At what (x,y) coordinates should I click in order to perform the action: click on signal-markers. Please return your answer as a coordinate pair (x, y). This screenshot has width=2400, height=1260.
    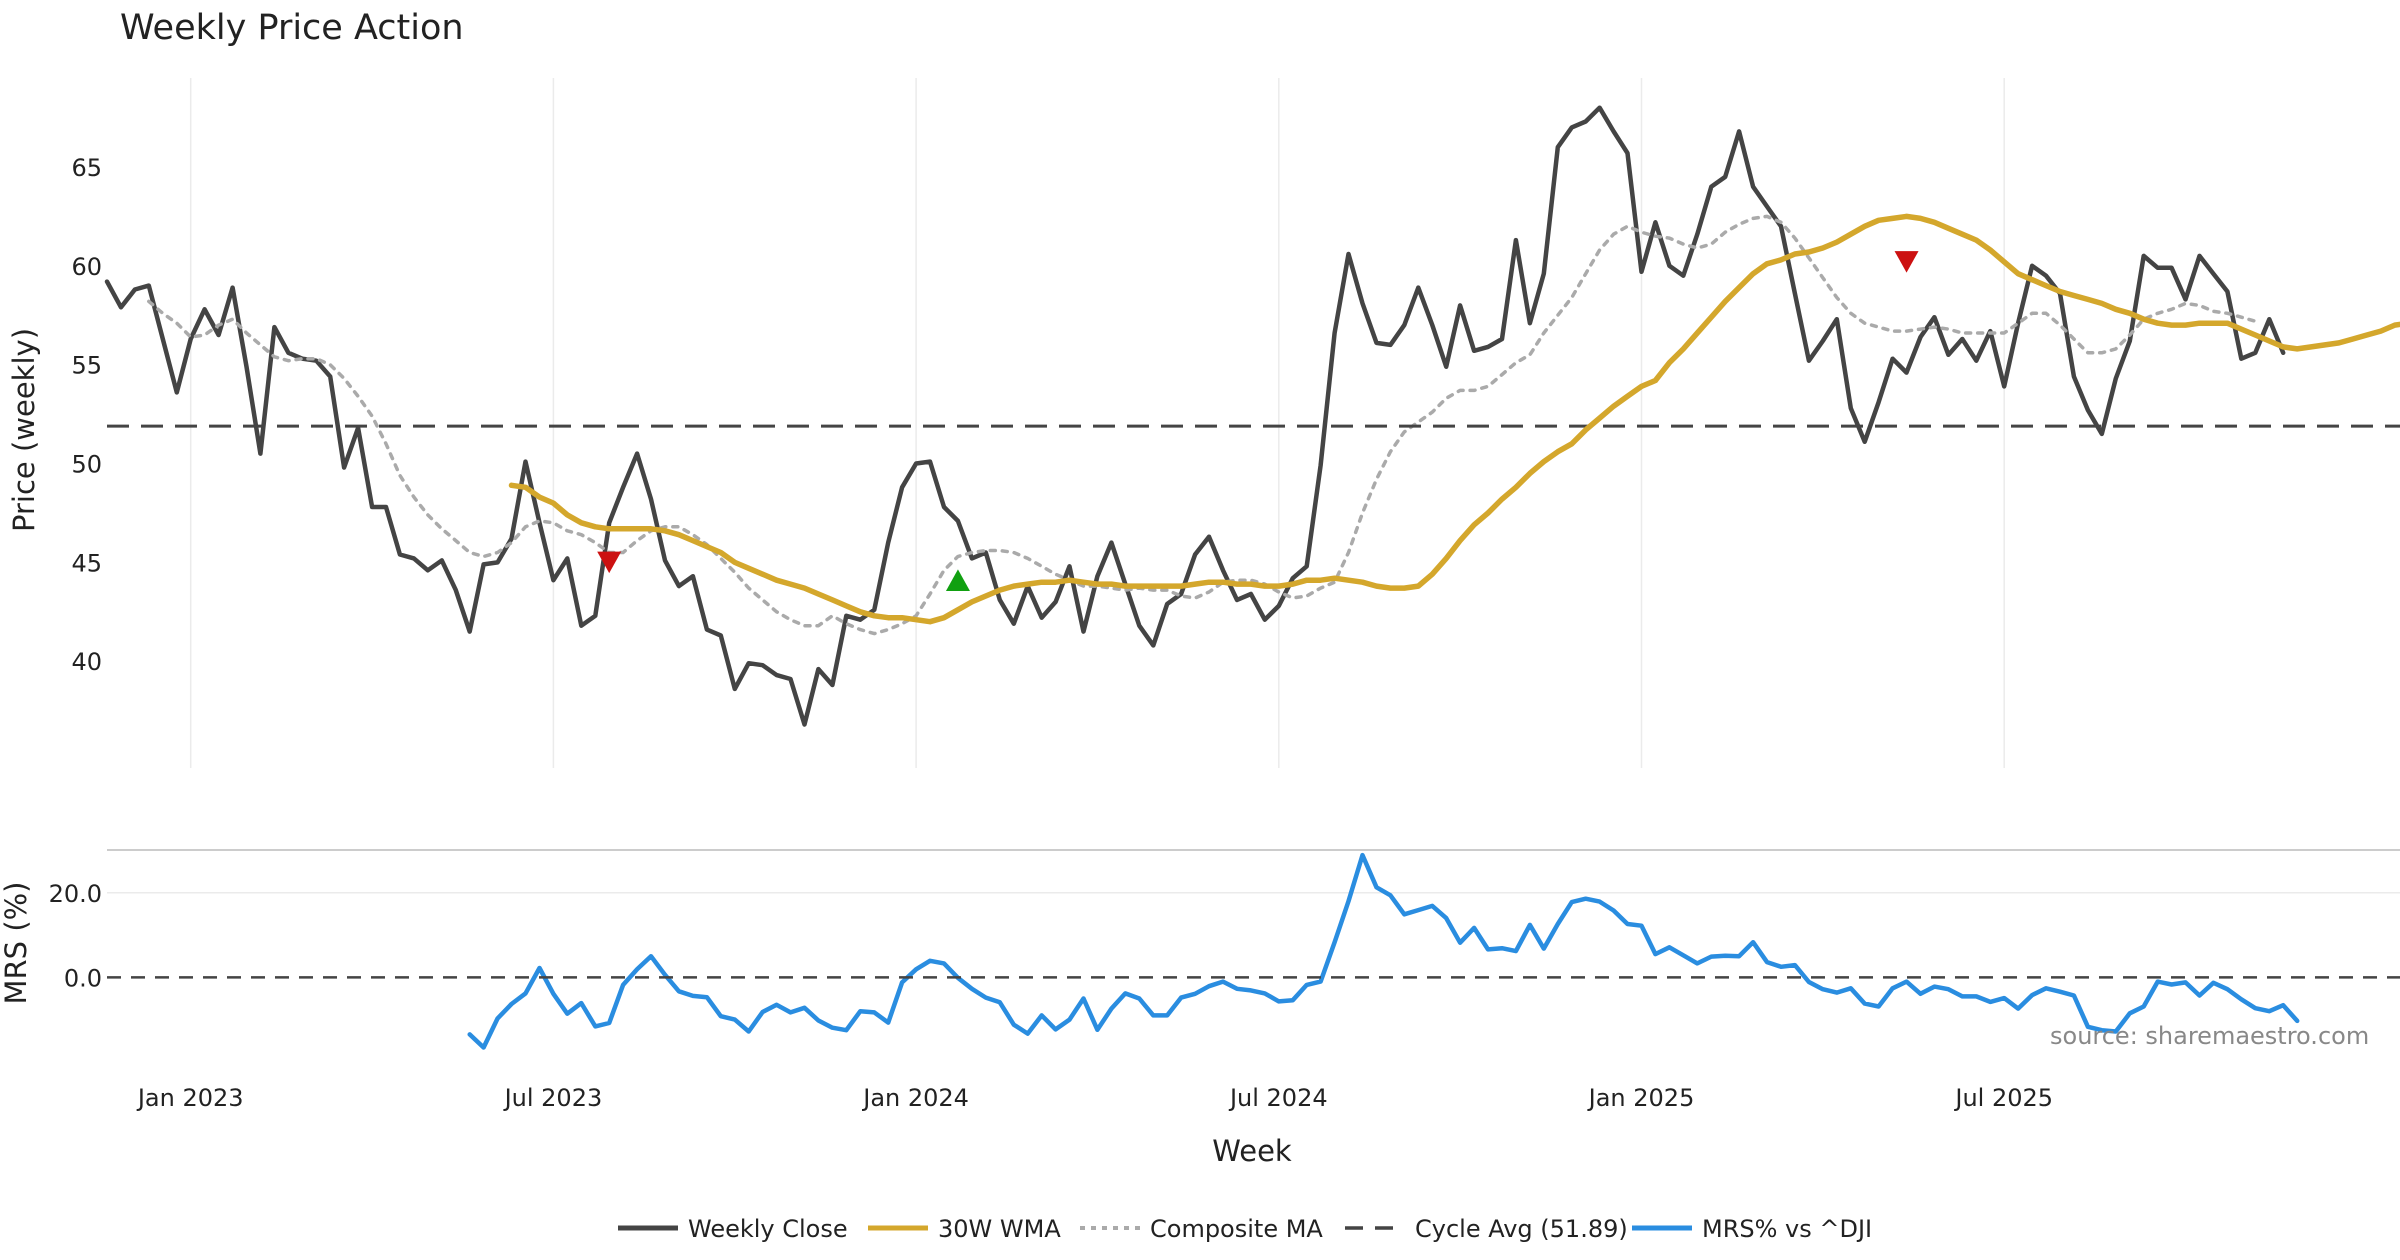
    Looking at the image, I should click on (1258, 421).